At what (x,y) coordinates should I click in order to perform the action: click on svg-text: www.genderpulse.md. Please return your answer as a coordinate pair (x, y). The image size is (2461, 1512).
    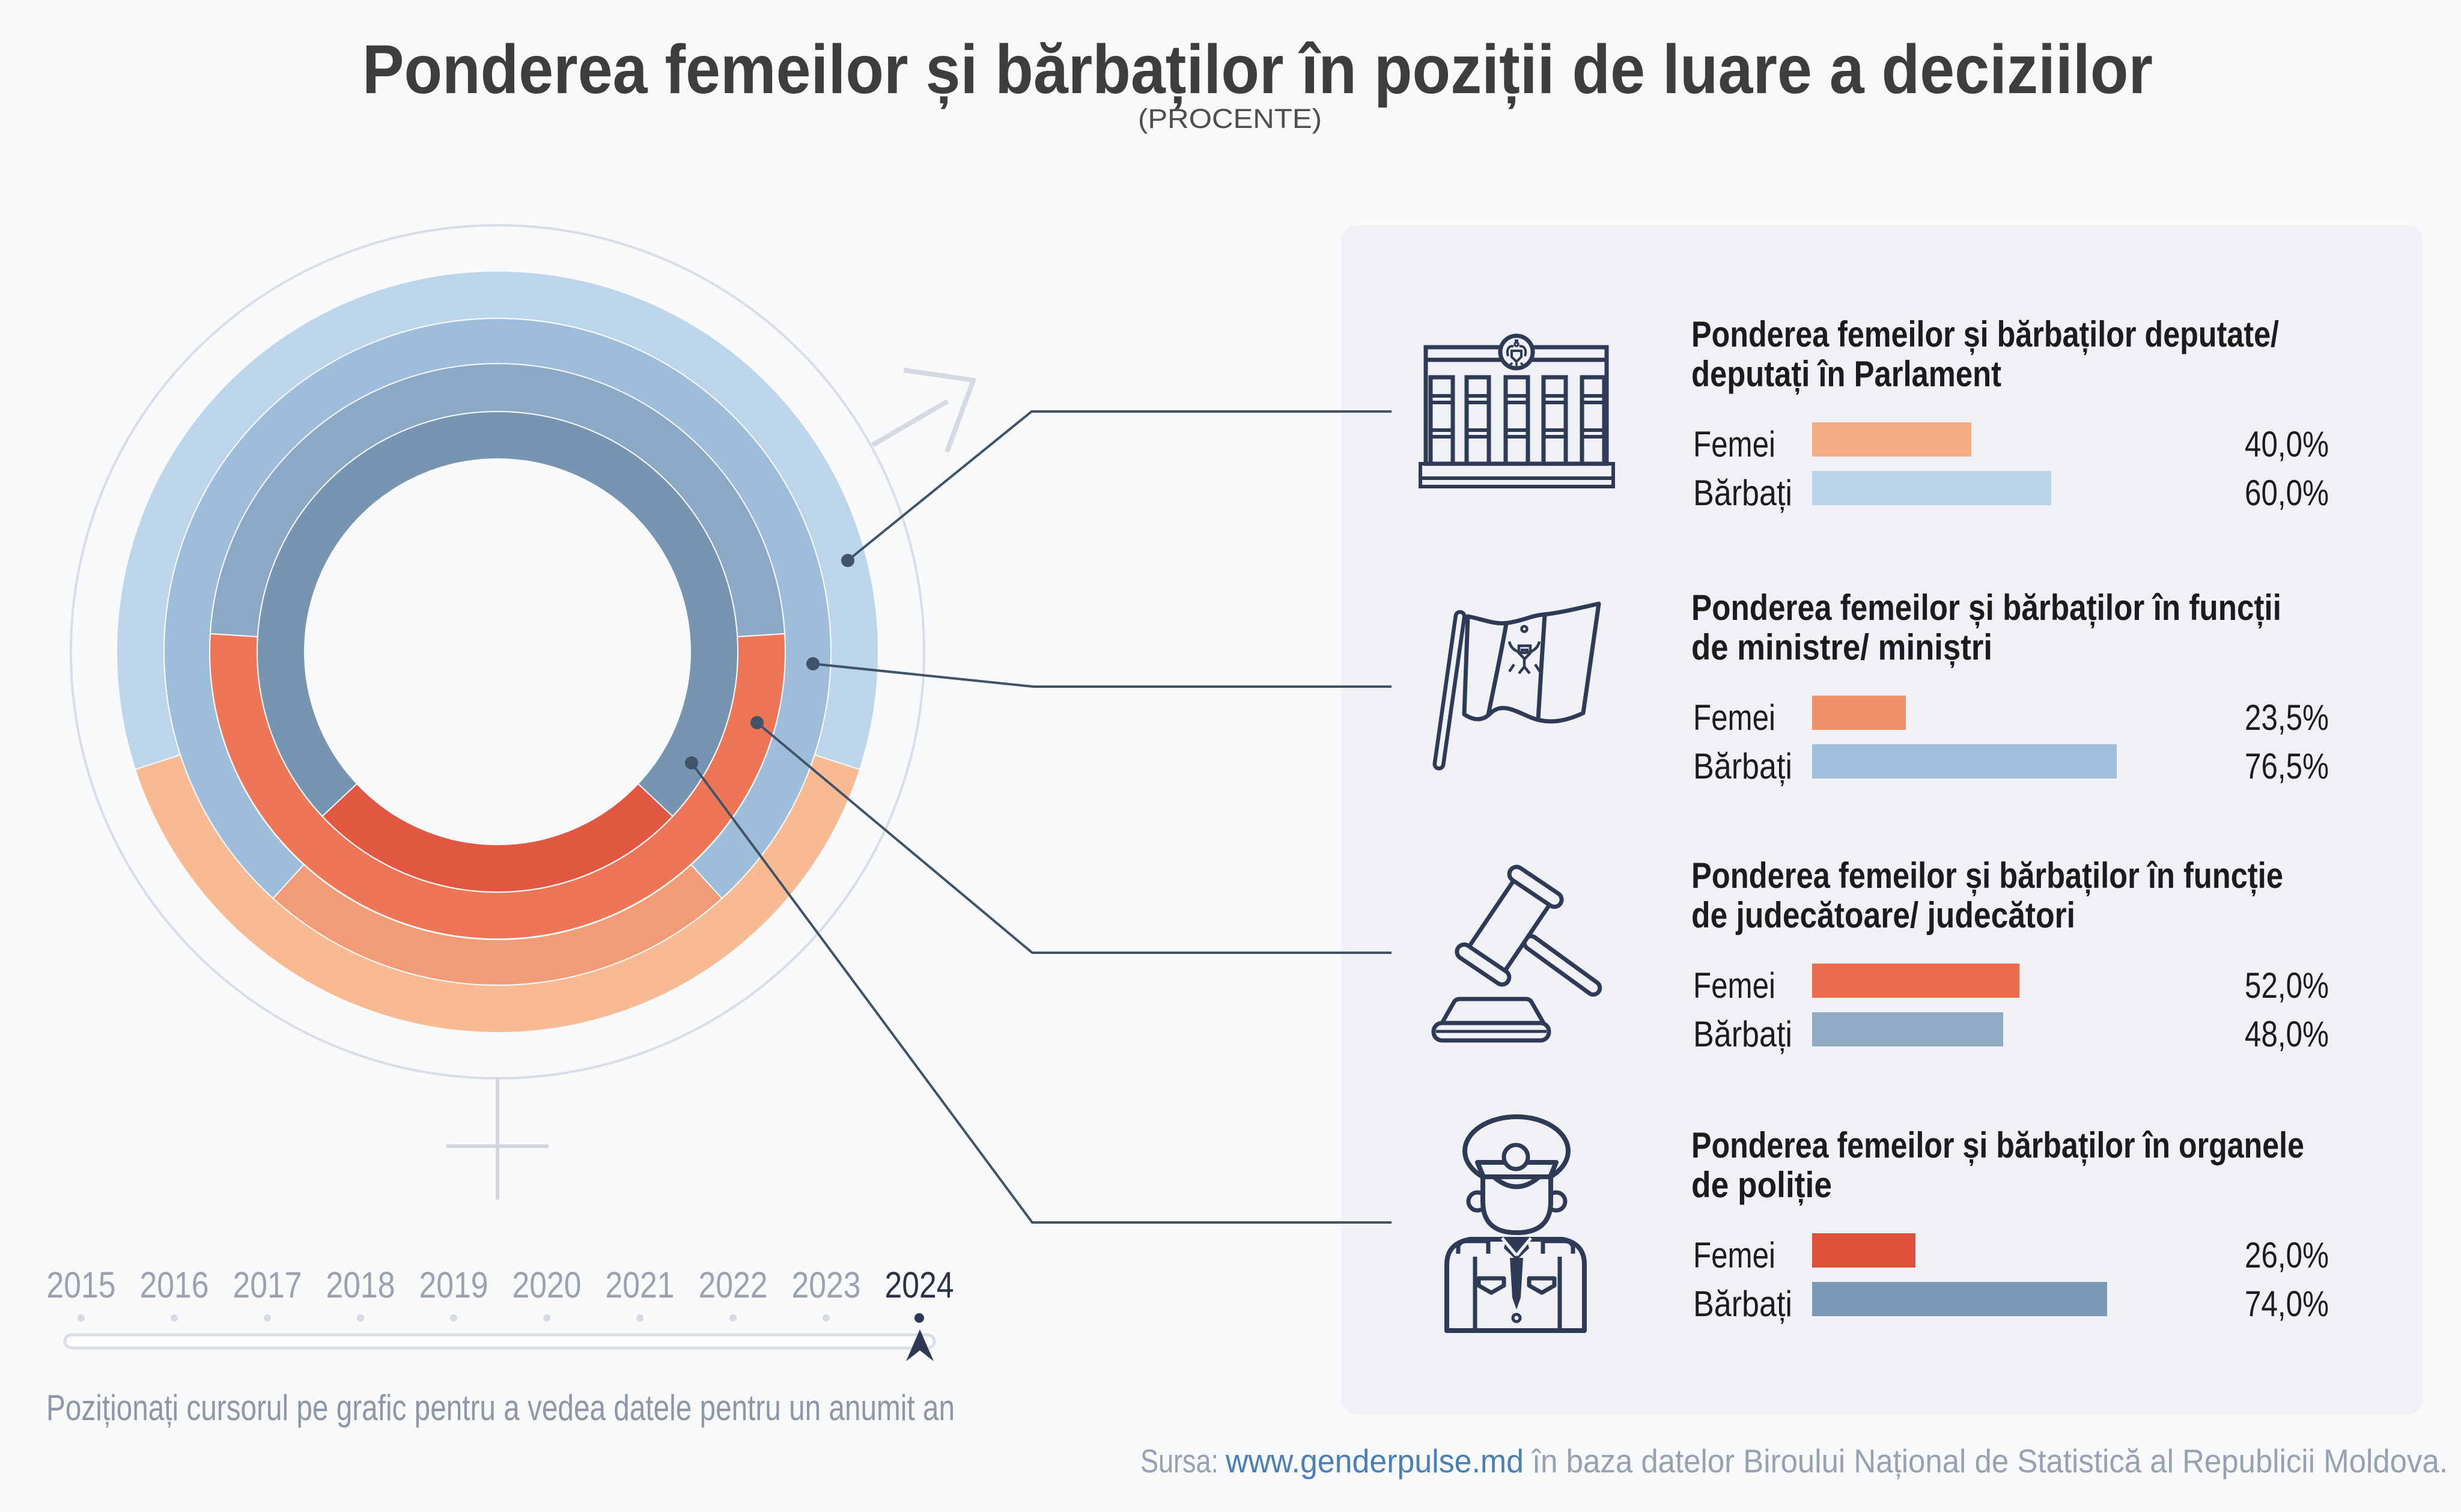
    Looking at the image, I should click on (1374, 1461).